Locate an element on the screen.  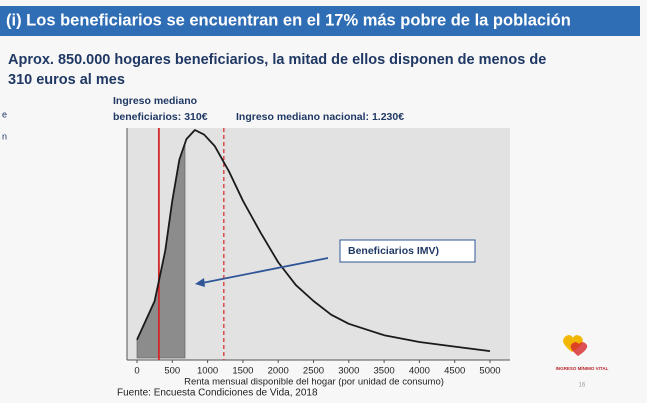
callout-box is located at coordinates (407, 251).